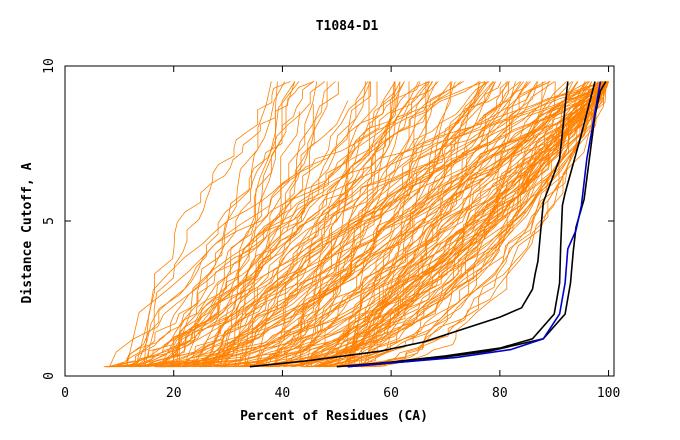  Describe the element at coordinates (347, 26) in the screenshot. I see `chart-title: T1084-D1` at that location.